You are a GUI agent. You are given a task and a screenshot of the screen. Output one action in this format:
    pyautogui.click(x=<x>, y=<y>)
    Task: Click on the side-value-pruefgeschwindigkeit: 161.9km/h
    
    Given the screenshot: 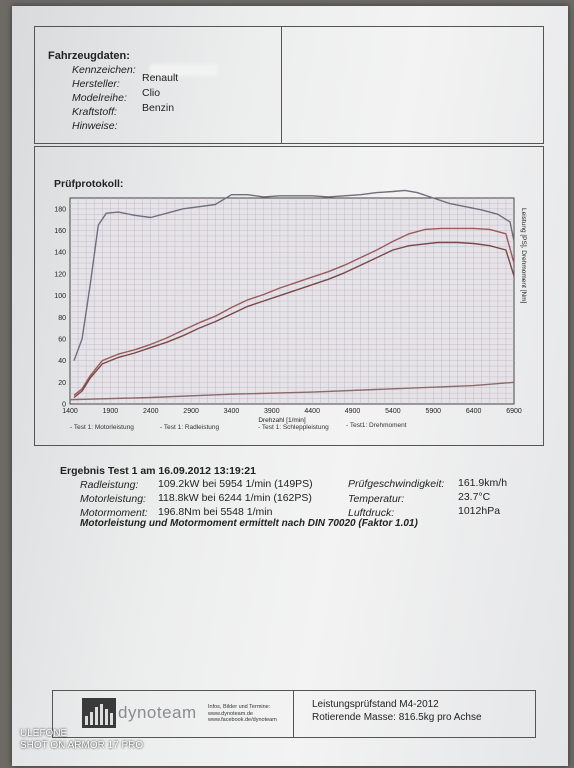 What is the action you would take?
    pyautogui.click(x=483, y=483)
    